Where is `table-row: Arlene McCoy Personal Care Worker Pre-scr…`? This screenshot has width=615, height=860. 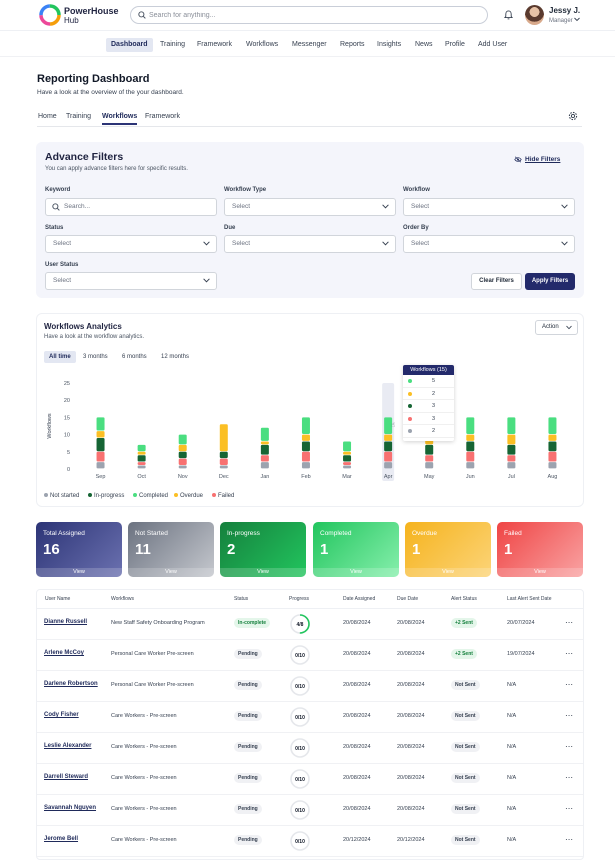
table-row: Arlene McCoy Personal Care Worker Pre-scr… is located at coordinates (310, 655).